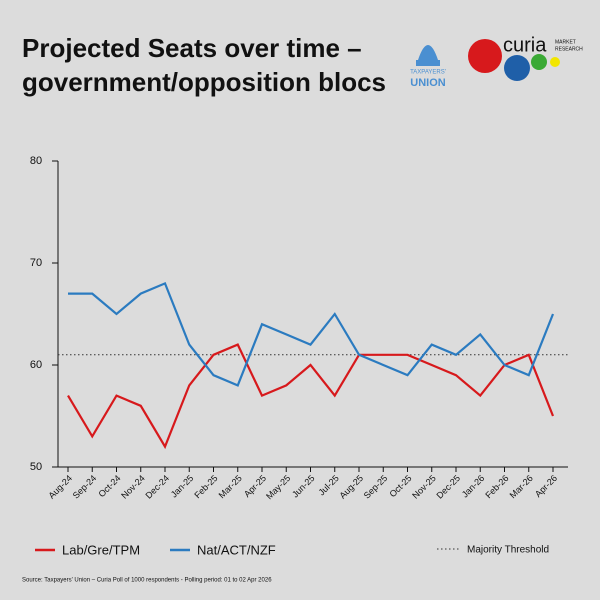 Image resolution: width=600 pixels, height=600 pixels. I want to click on legend-label: Majority Threshold, so click(508, 550).